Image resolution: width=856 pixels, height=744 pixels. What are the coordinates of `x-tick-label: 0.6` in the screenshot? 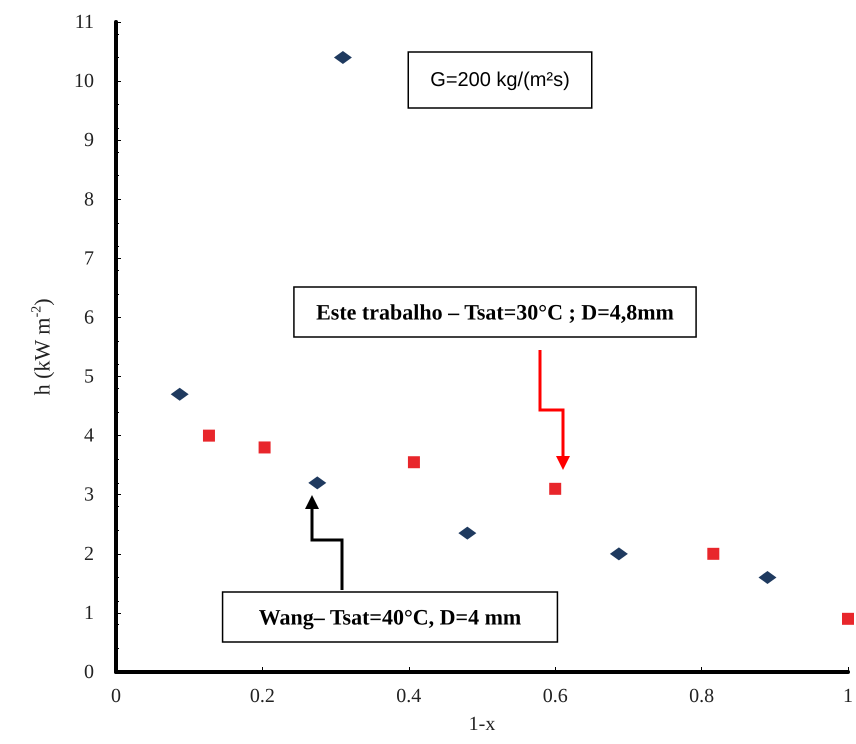 It's located at (555, 696).